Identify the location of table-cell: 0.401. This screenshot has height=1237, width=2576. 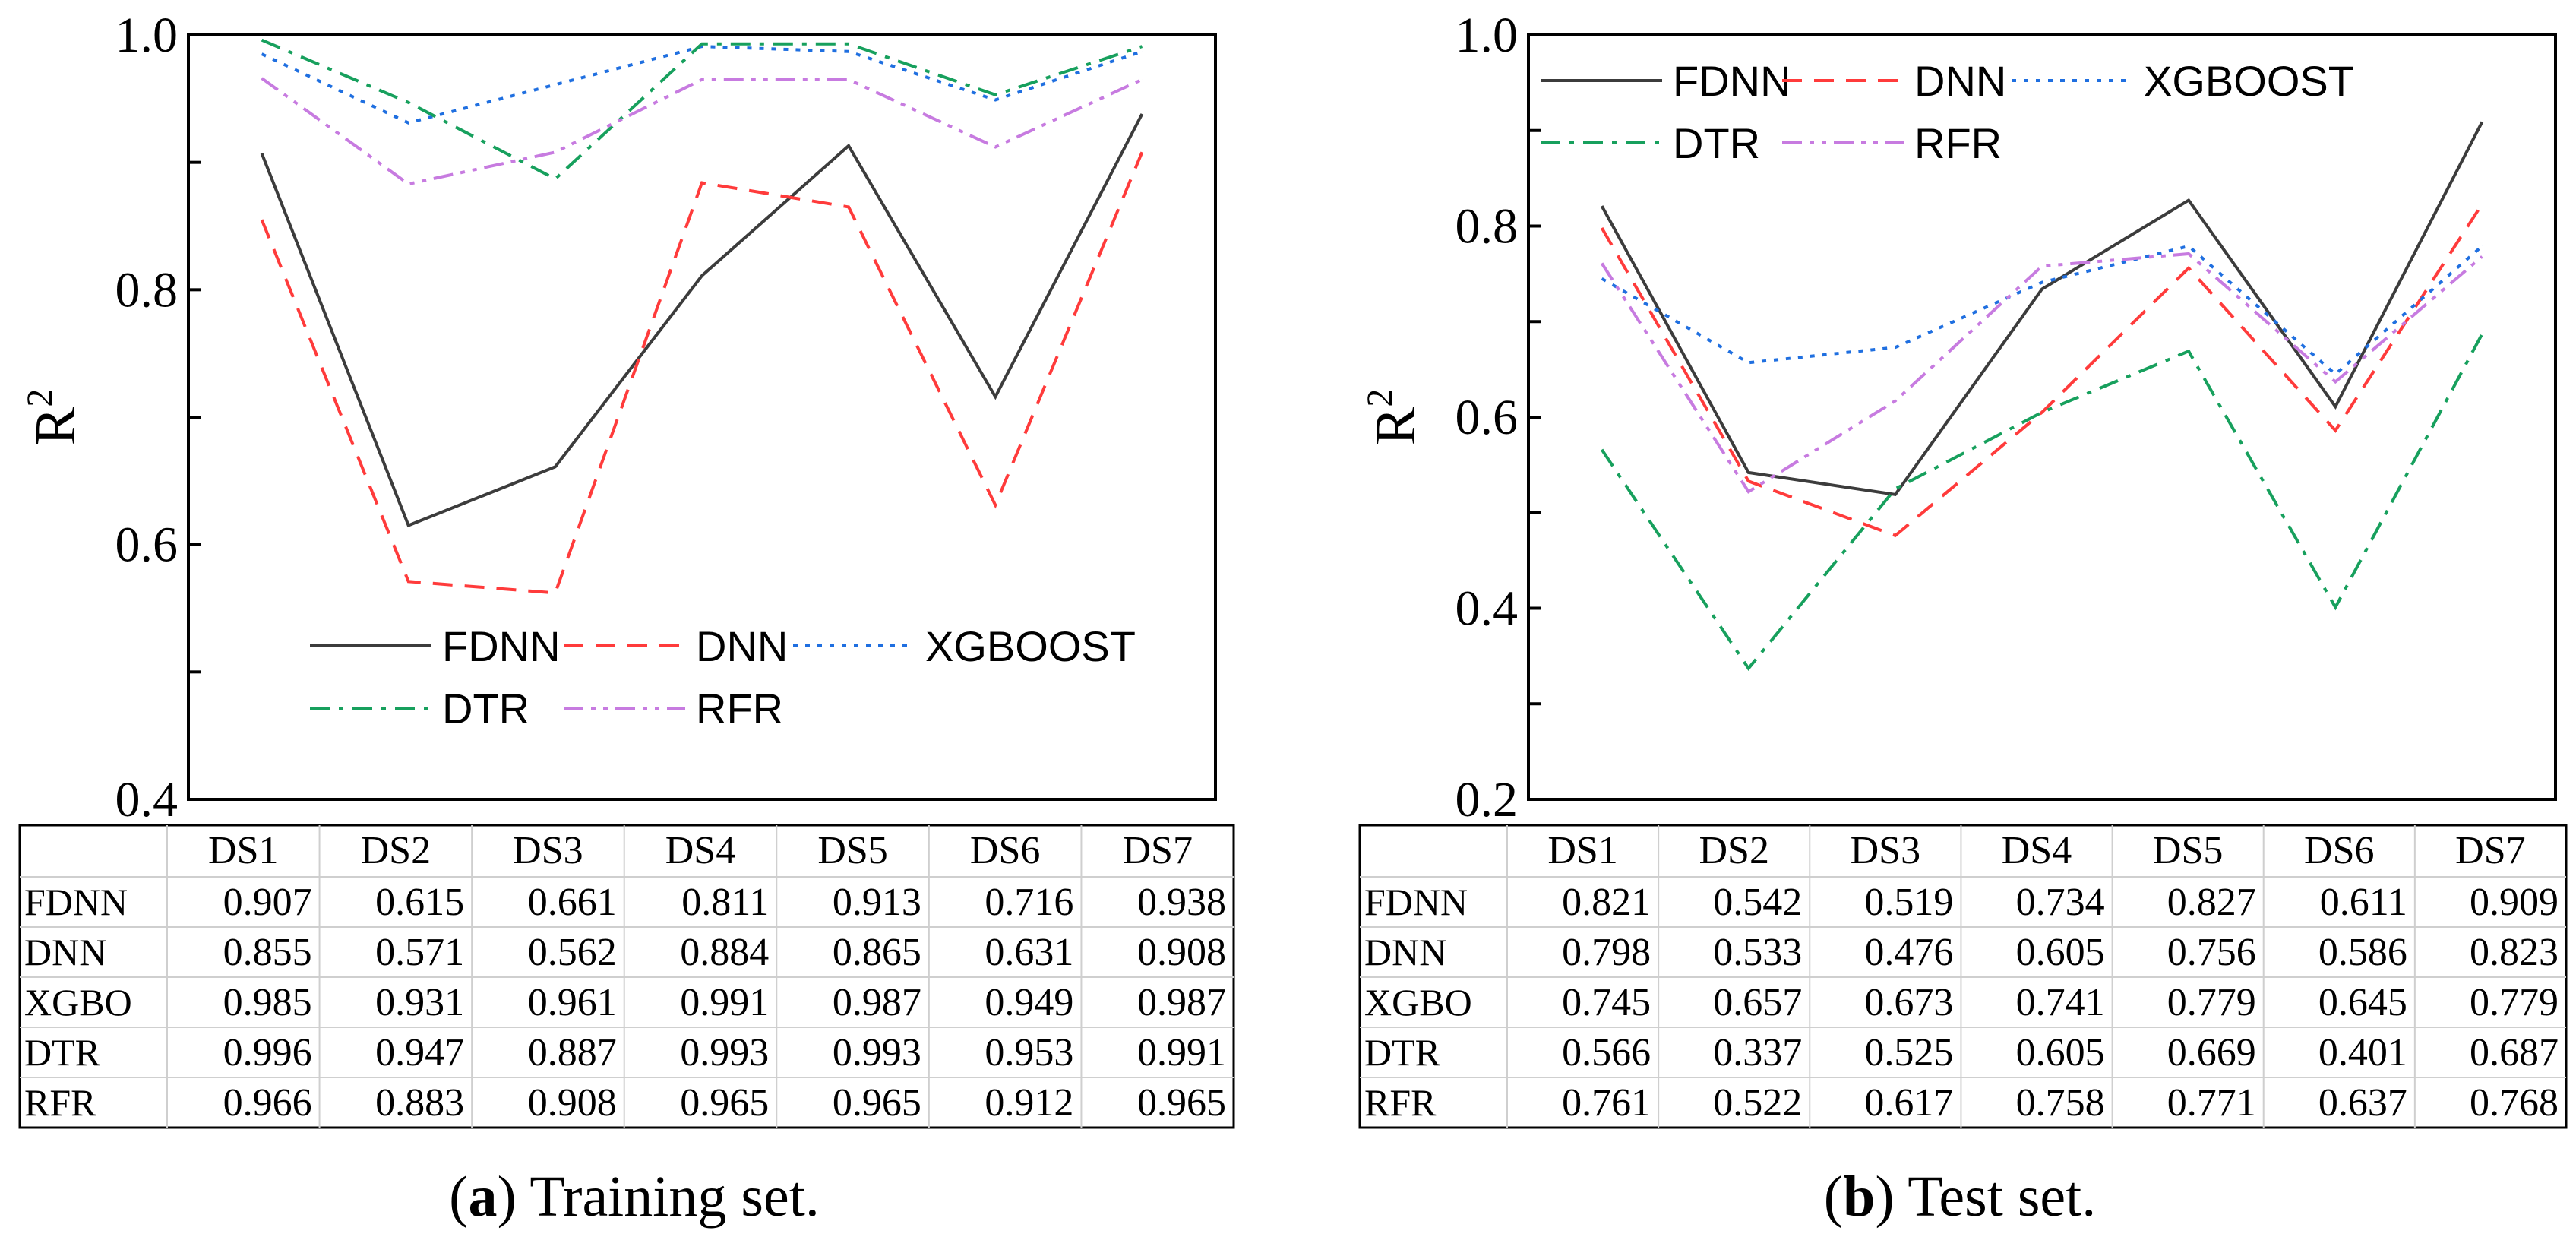
(2362, 1052).